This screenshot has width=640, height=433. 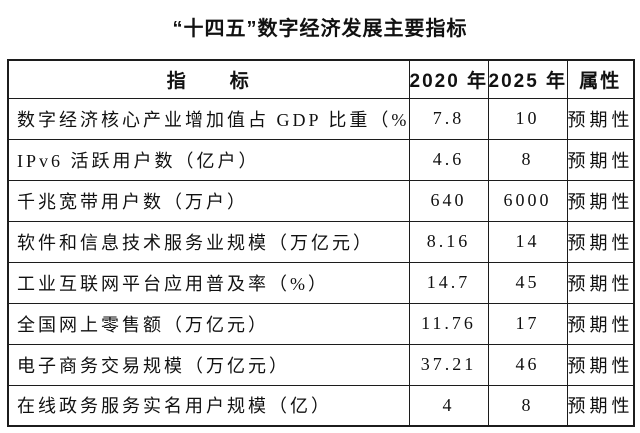 What do you see at coordinates (527, 282) in the screenshot?
I see `value-2025-cell: 45` at bounding box center [527, 282].